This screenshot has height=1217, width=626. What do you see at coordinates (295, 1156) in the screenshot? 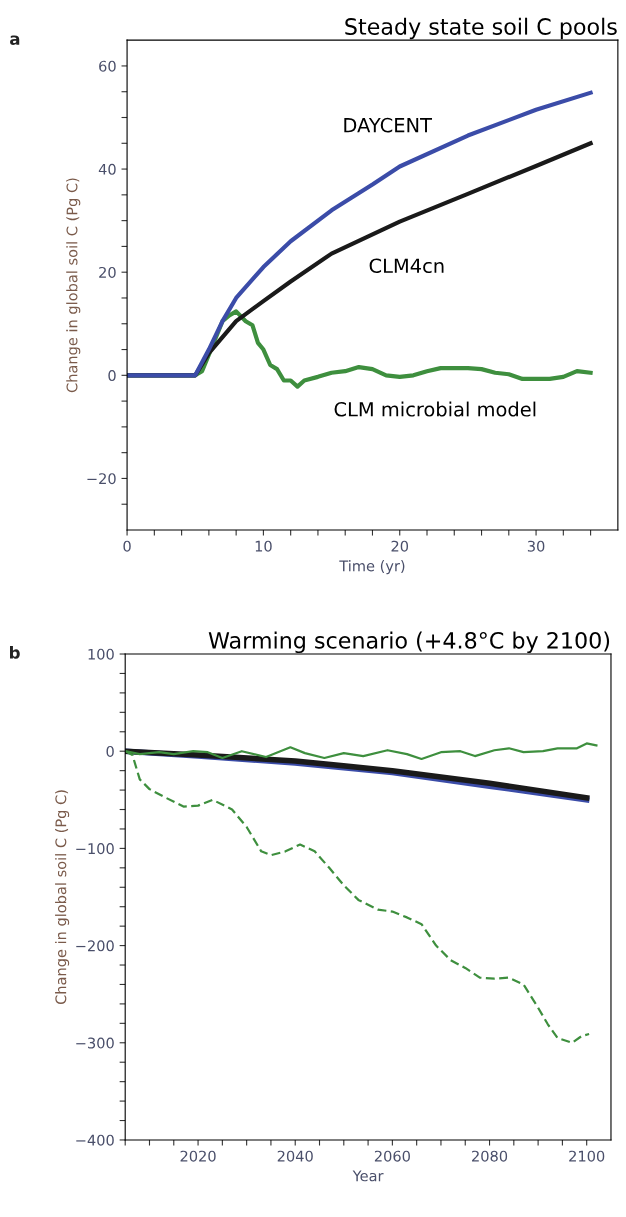
I see `x-tick-label: 2040` at bounding box center [295, 1156].